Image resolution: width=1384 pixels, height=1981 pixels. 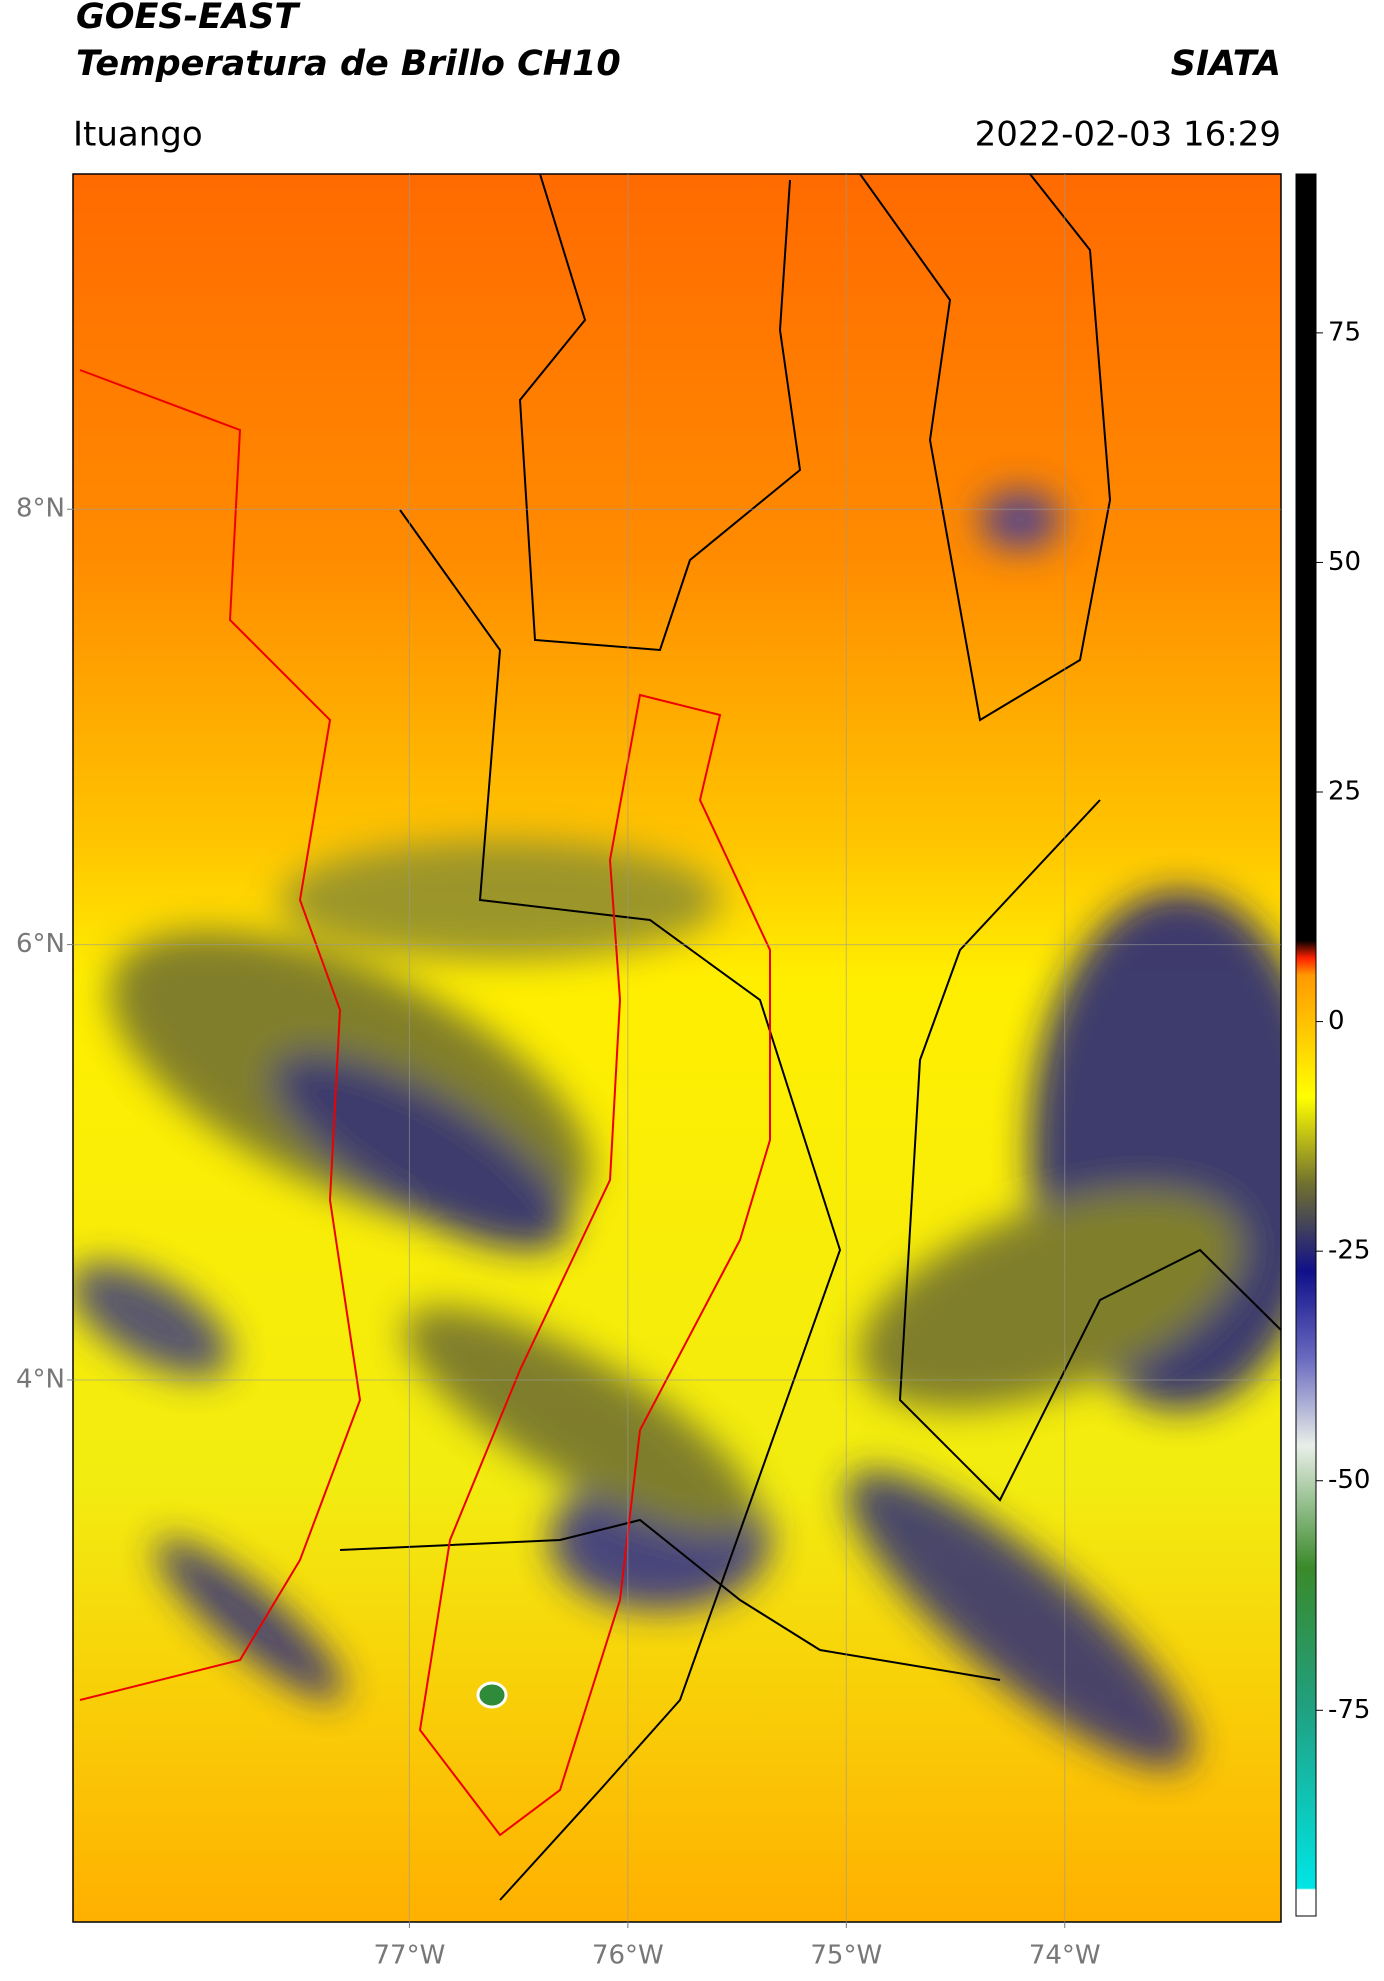 I want to click on y-tick-label: 4°N, so click(x=40, y=1379).